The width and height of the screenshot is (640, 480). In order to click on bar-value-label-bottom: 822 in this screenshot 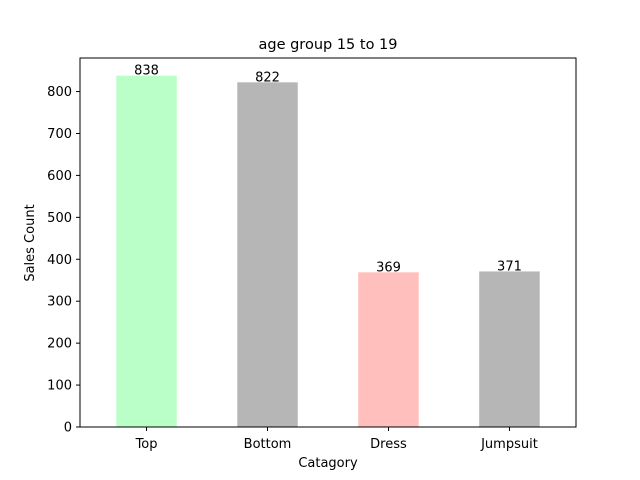, I will do `click(267, 77)`.